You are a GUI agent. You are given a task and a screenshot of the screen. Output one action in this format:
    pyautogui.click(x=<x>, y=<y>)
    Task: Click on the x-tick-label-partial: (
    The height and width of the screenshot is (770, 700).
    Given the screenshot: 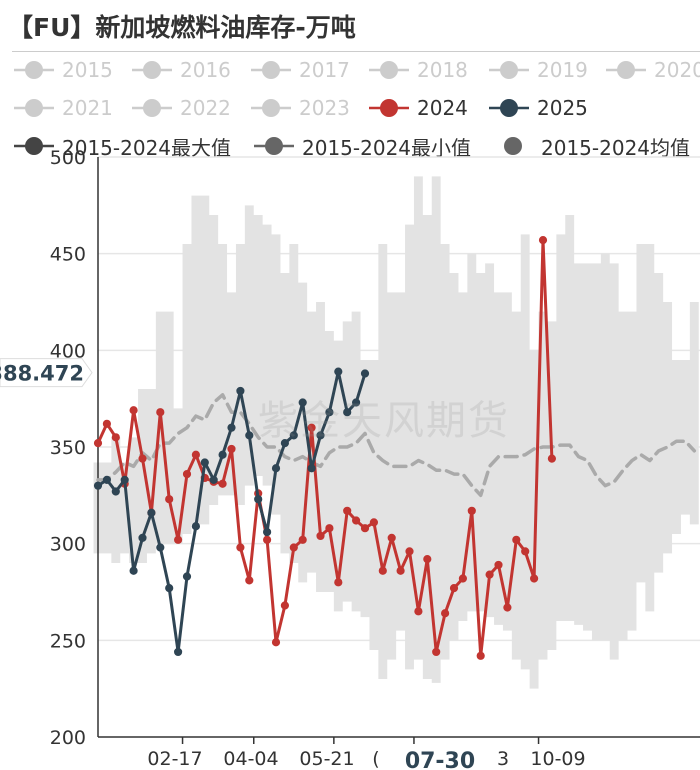 What is the action you would take?
    pyautogui.click(x=375, y=759)
    